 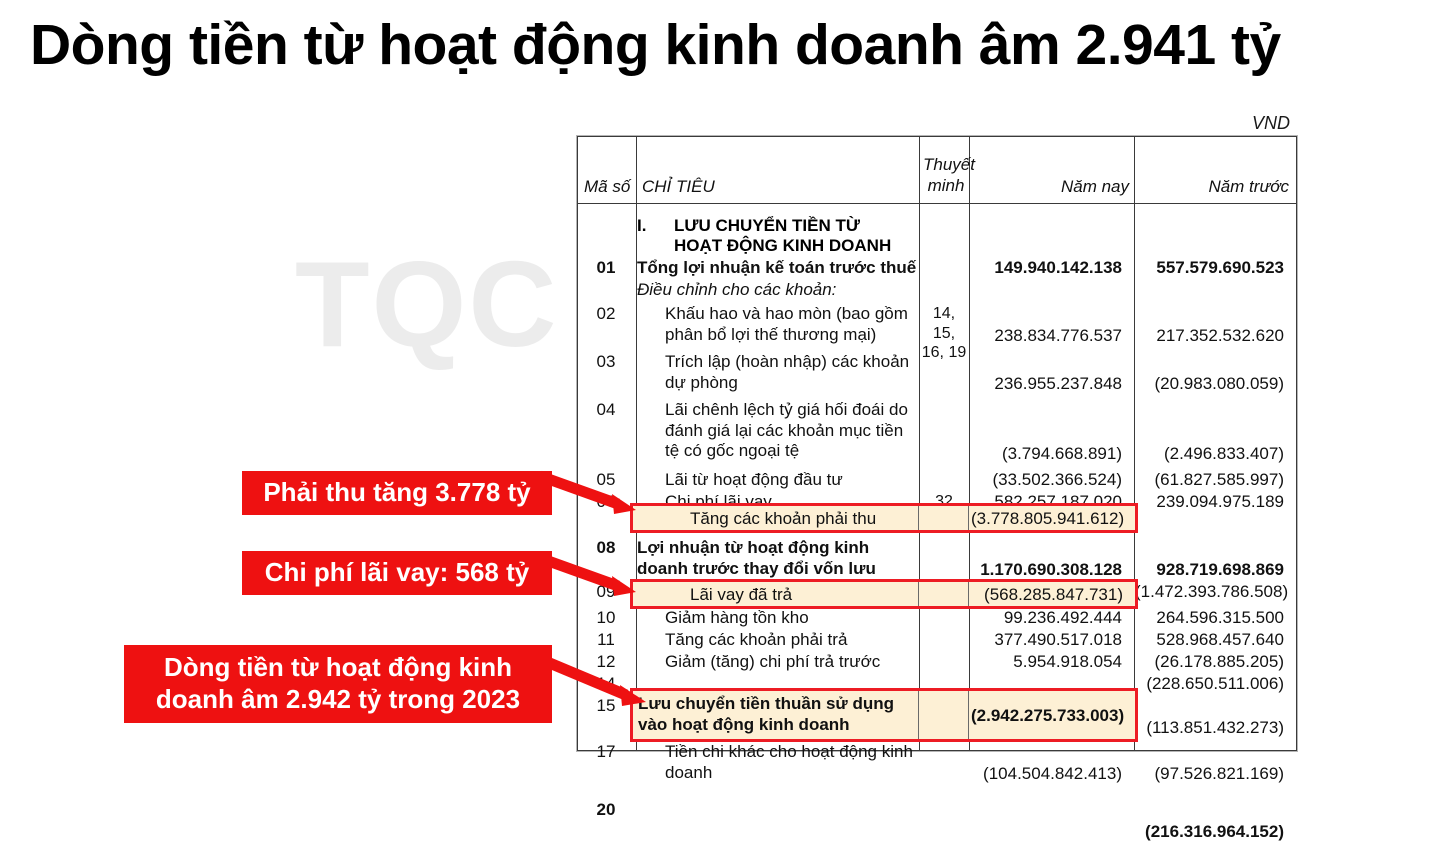 I want to click on row-code: 11, so click(x=606, y=639).